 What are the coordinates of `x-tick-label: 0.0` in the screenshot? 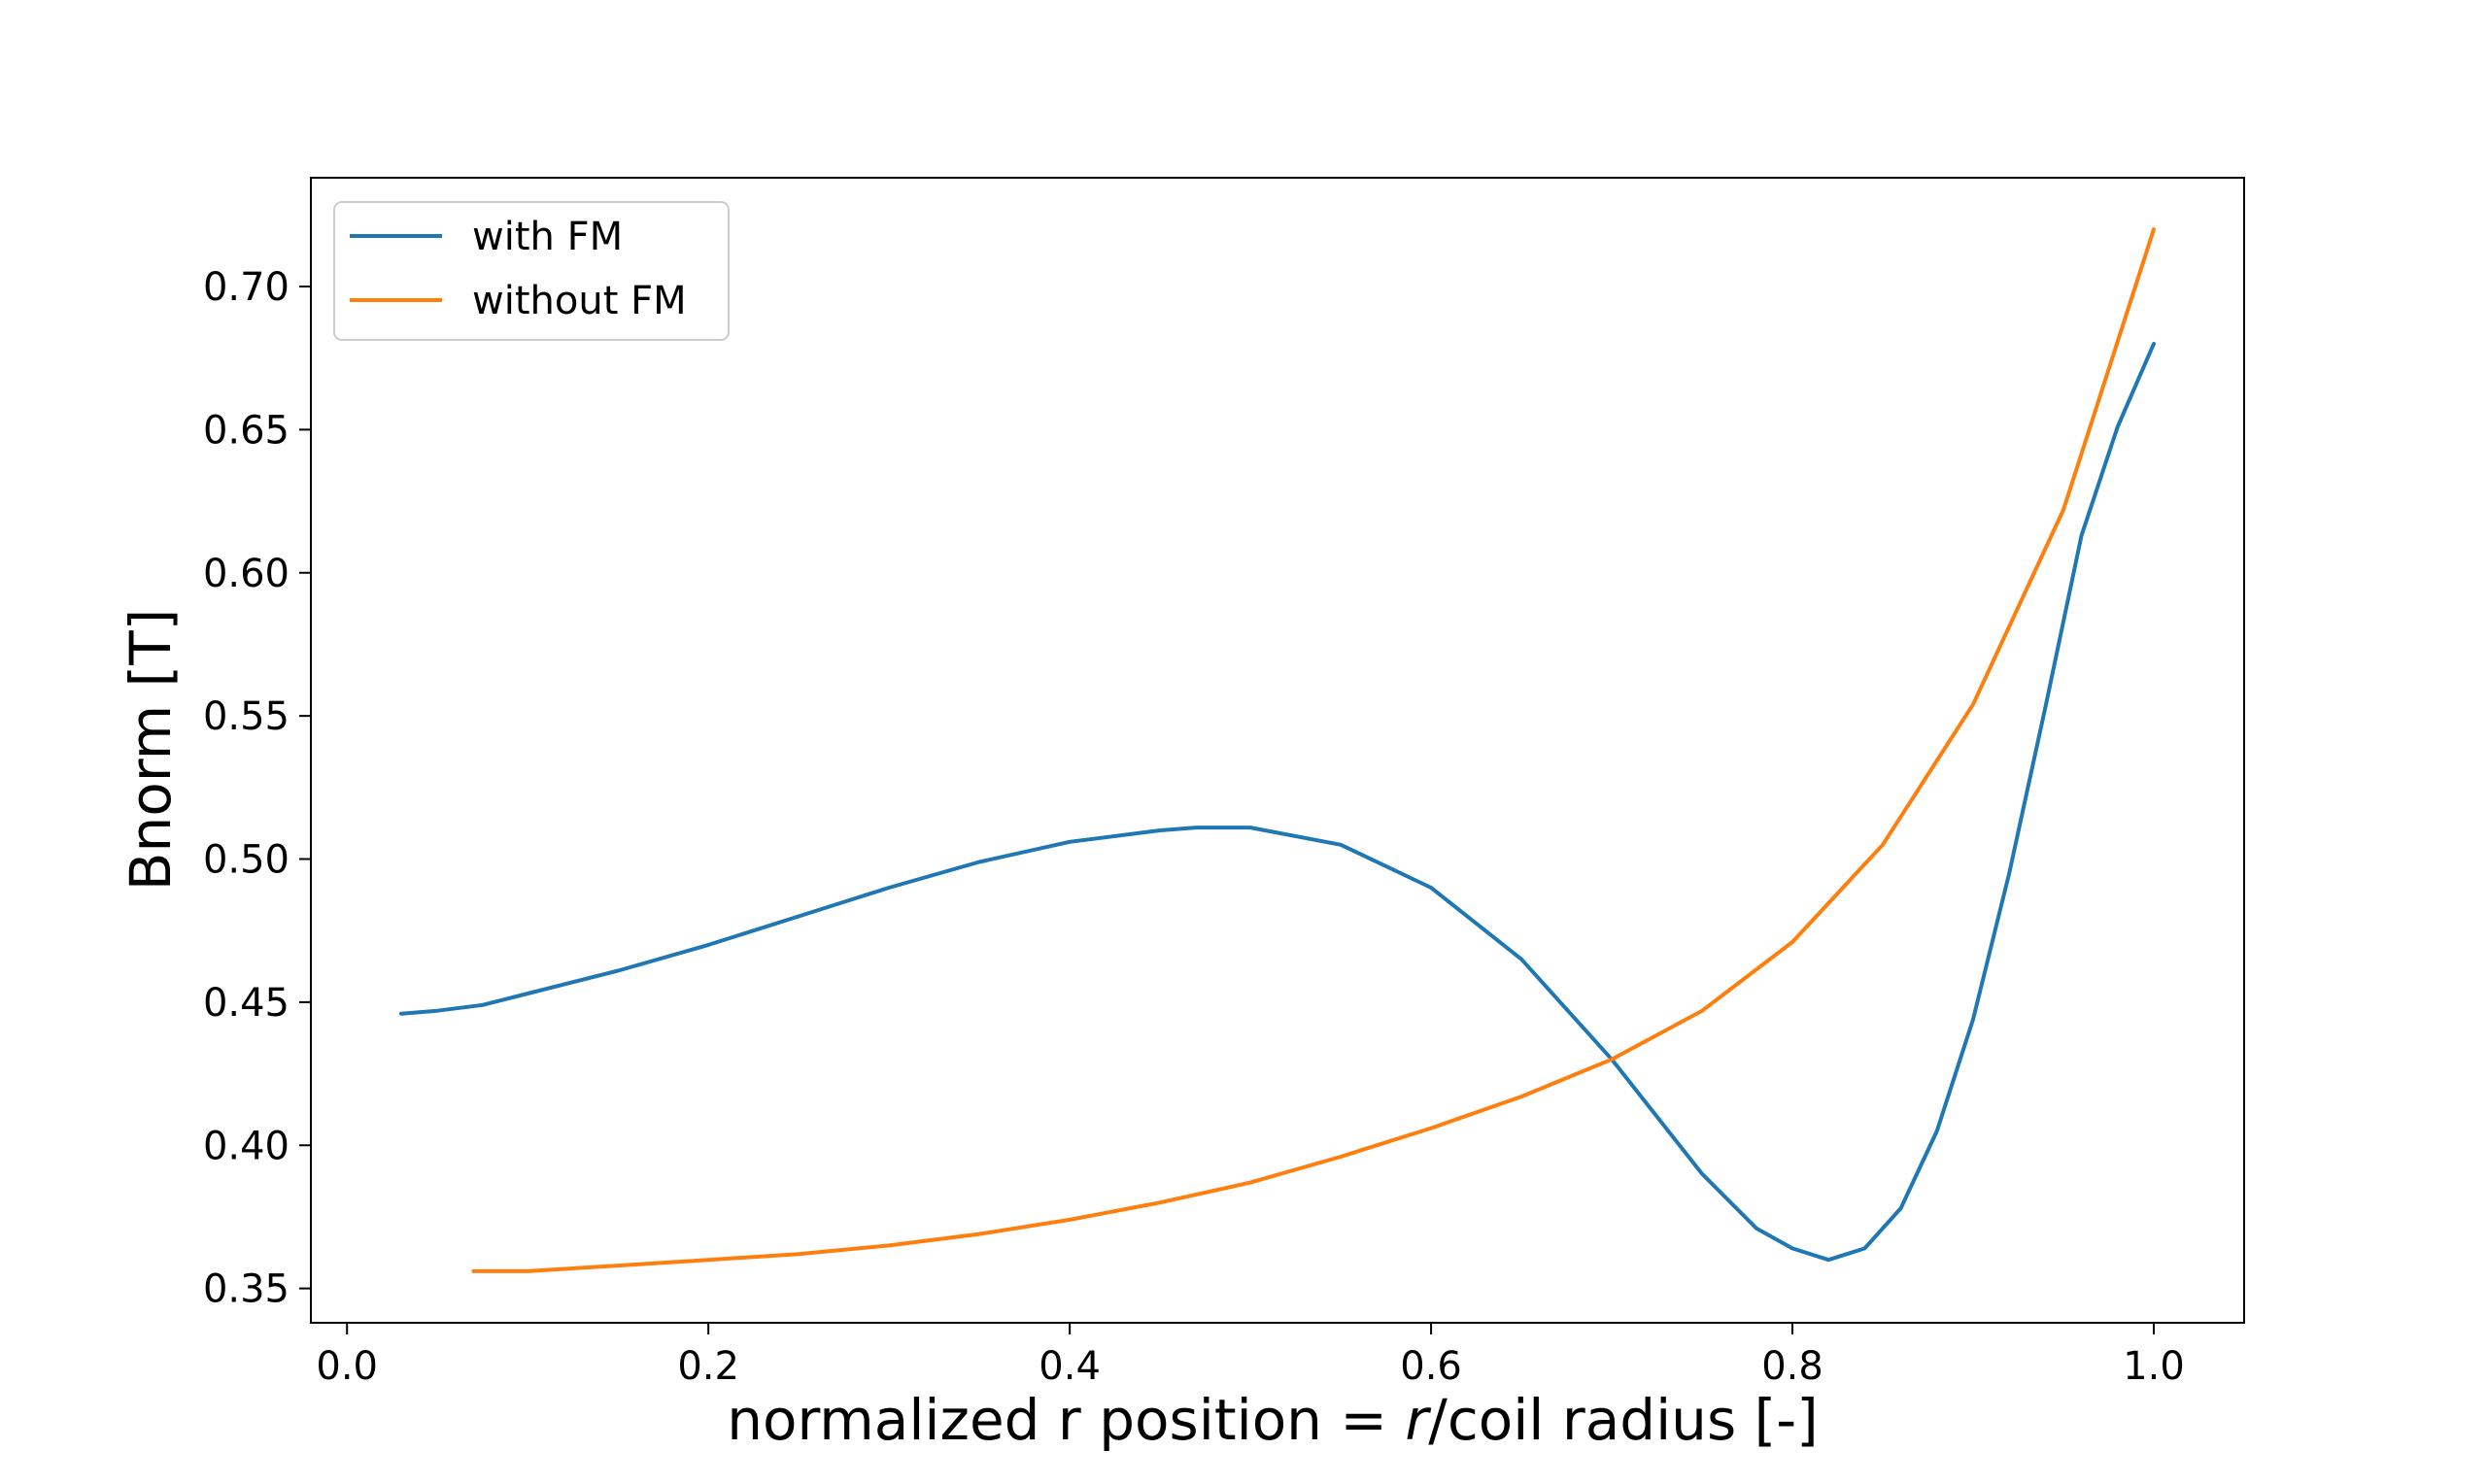 It's located at (347, 1366).